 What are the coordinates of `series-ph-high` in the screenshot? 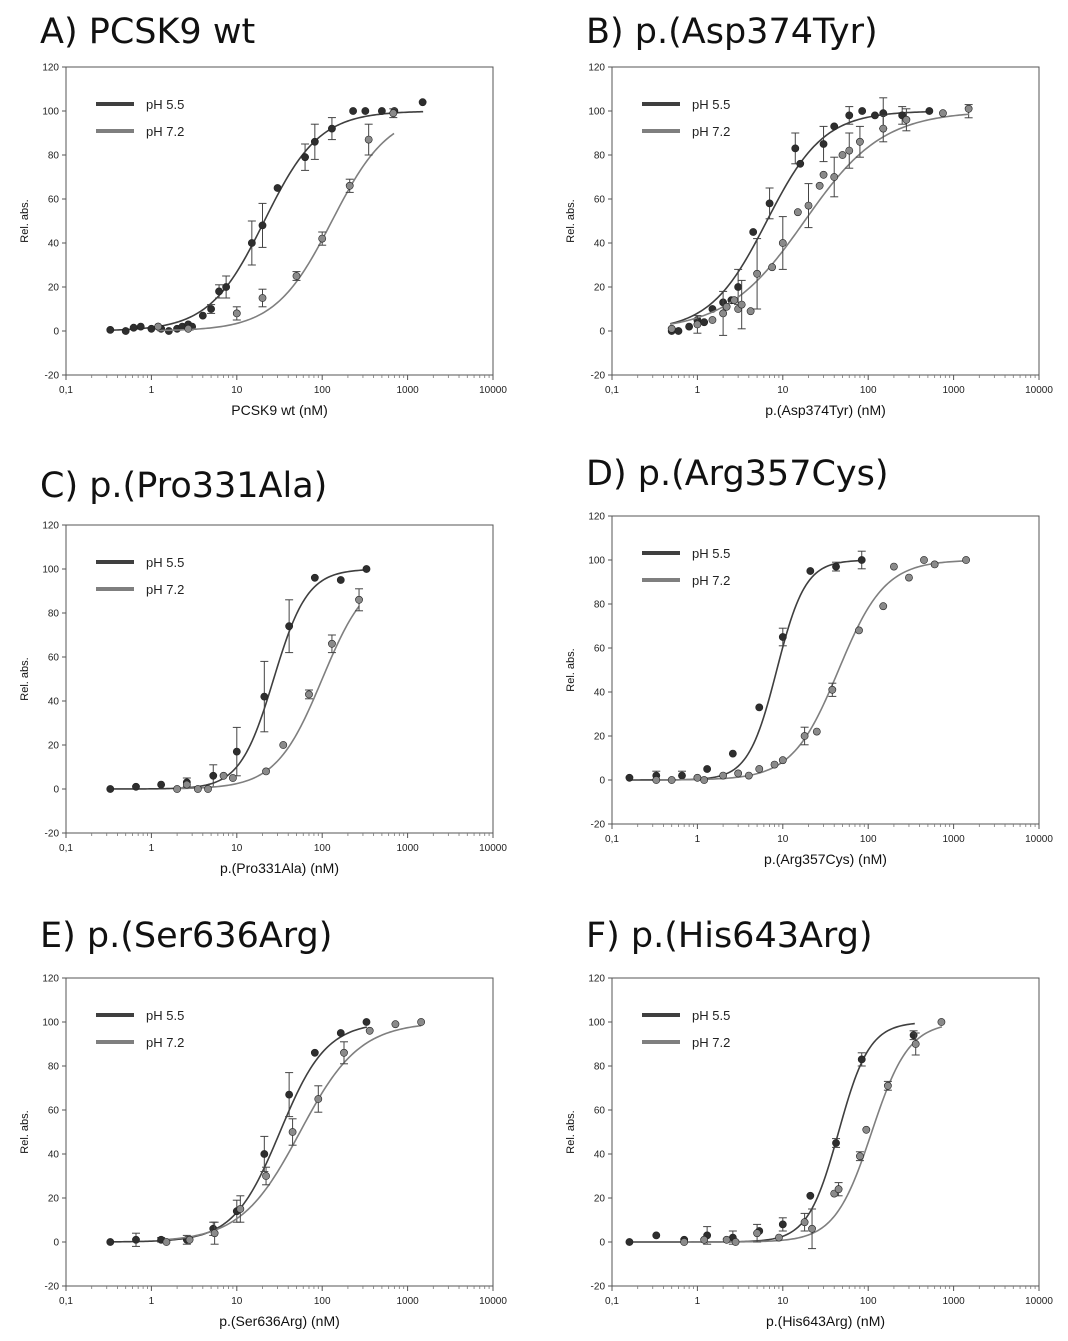 It's located at (811, 670).